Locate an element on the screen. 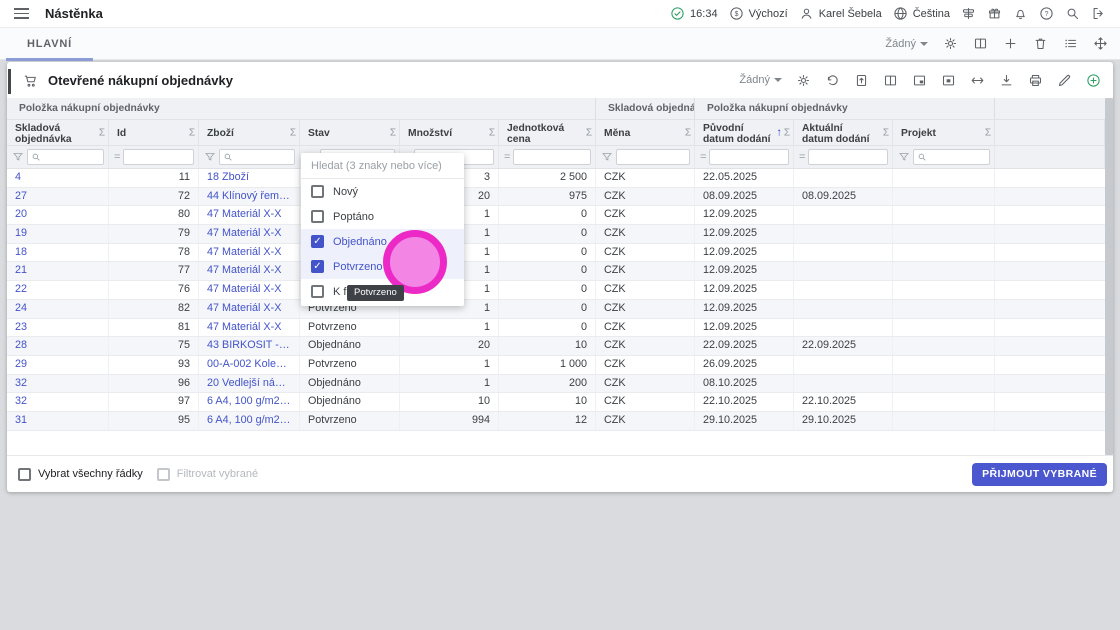 The height and width of the screenshot is (630, 1120). environment-select: $ Výchozí is located at coordinates (758, 13).